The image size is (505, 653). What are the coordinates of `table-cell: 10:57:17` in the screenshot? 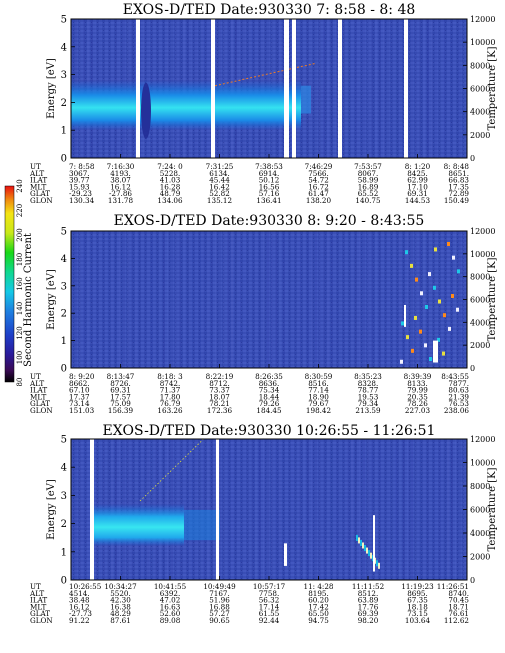 It's located at (269, 586).